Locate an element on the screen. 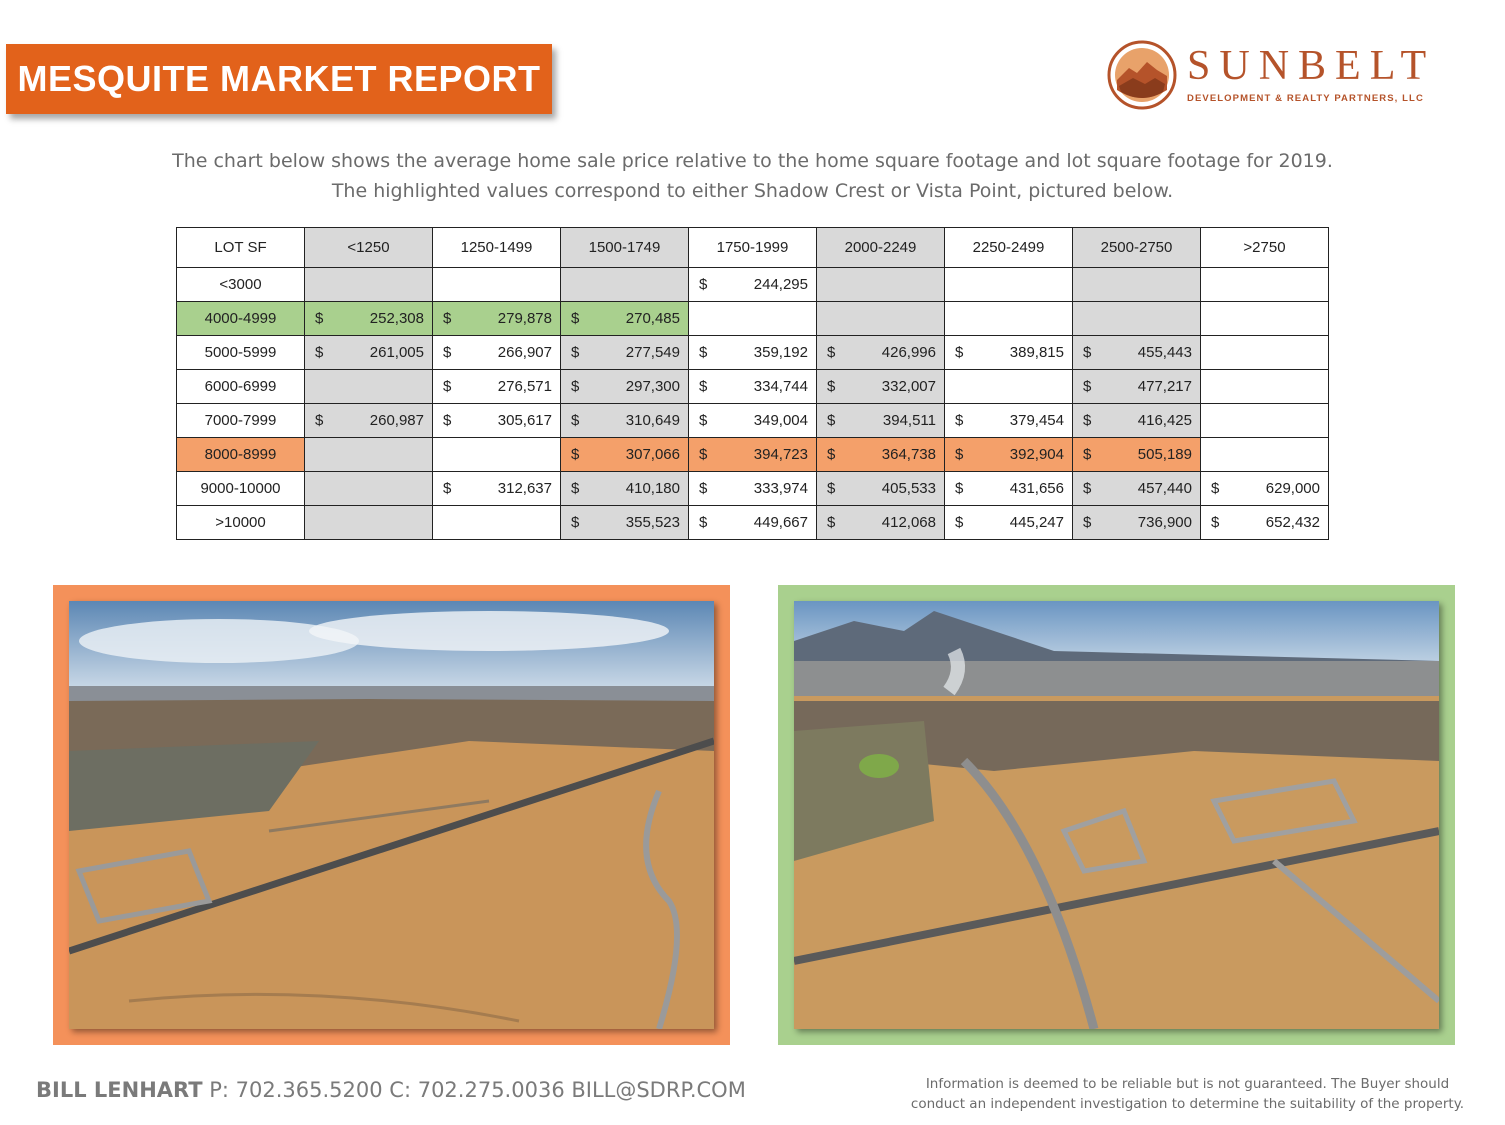 This screenshot has width=1505, height=1125. price-value: 445,247 is located at coordinates (1036, 522).